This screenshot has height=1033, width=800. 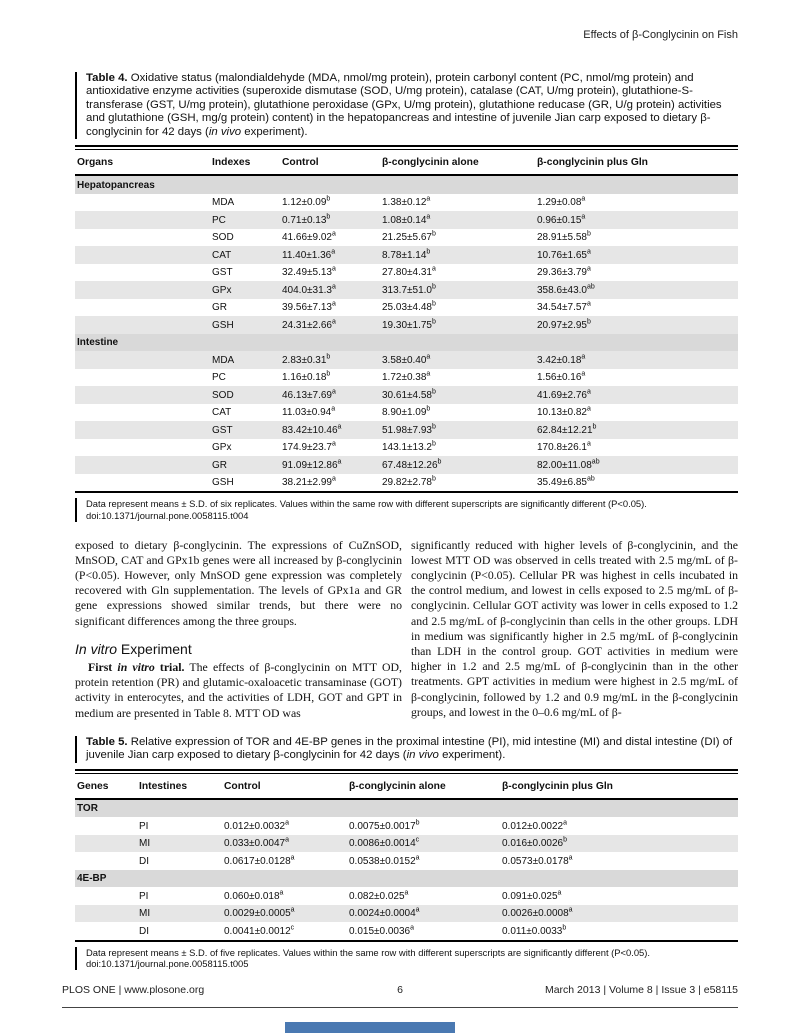 What do you see at coordinates (406, 483) in the screenshot?
I see `data-row: GSH 38.21±2.99a 29.82±2.78b 35.49±6.85ab` at bounding box center [406, 483].